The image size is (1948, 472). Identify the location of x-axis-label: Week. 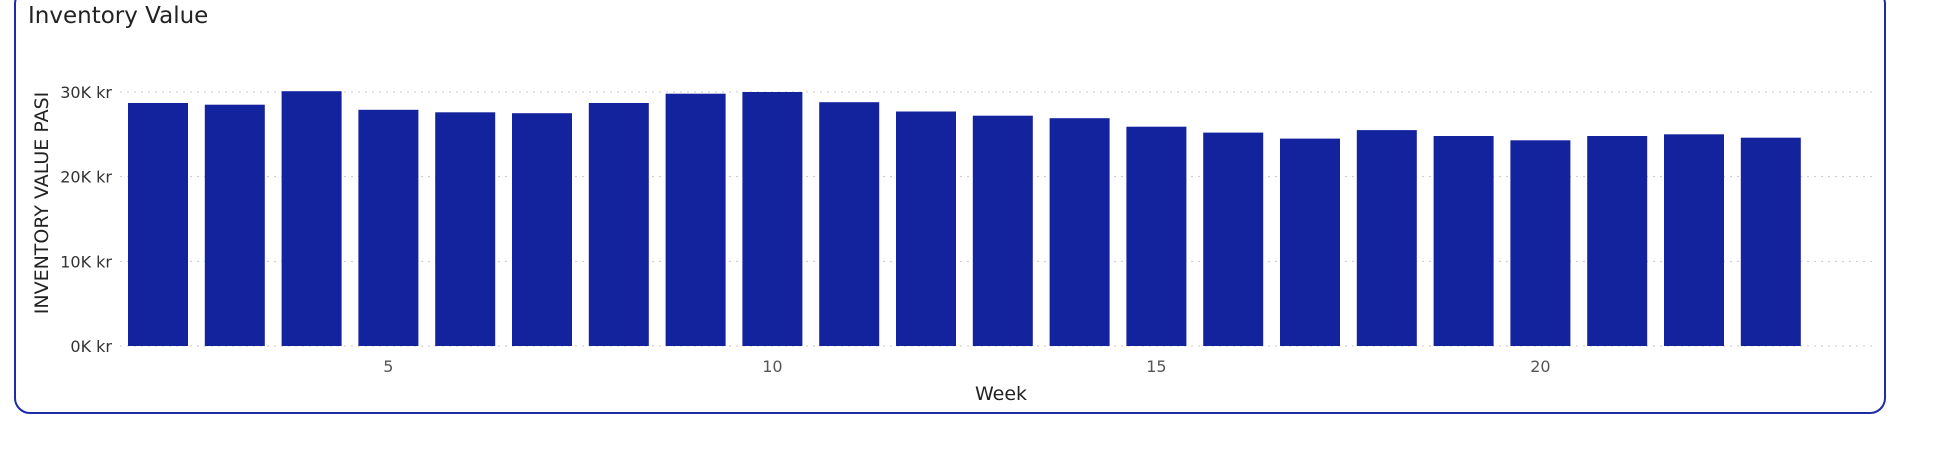
(1001, 394).